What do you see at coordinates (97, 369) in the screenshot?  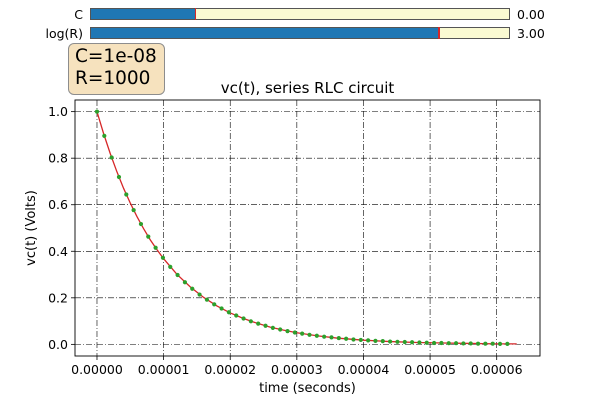 I see `x-tick-label: 0.00000` at bounding box center [97, 369].